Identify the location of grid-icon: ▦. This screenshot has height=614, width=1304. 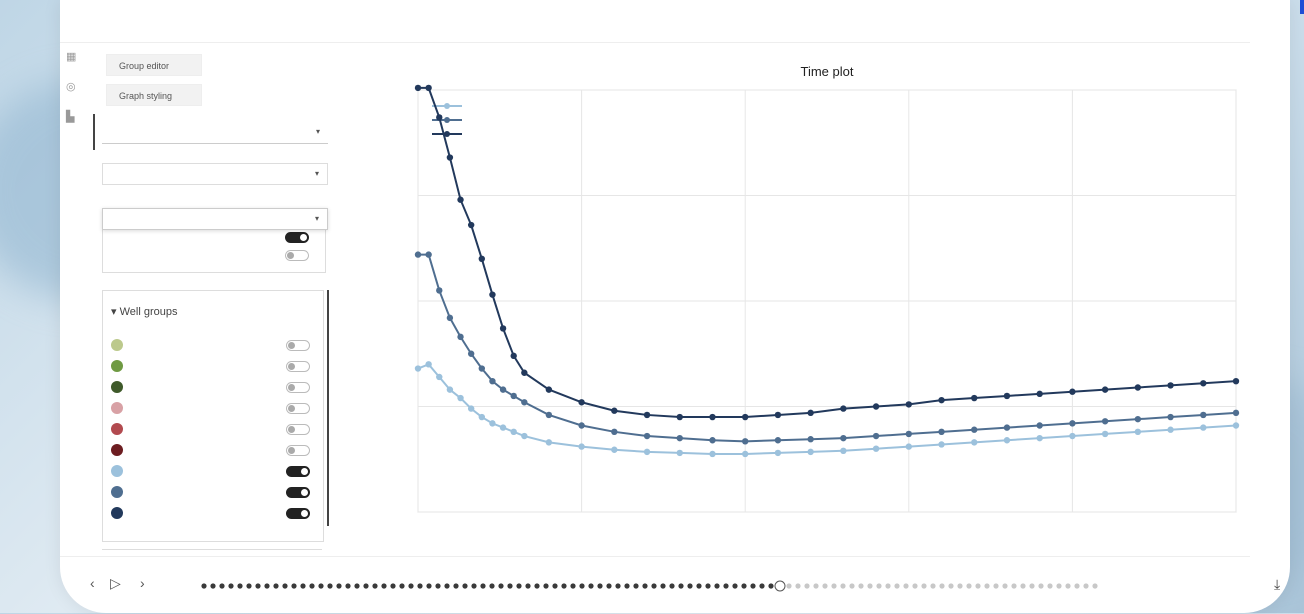
(71, 57).